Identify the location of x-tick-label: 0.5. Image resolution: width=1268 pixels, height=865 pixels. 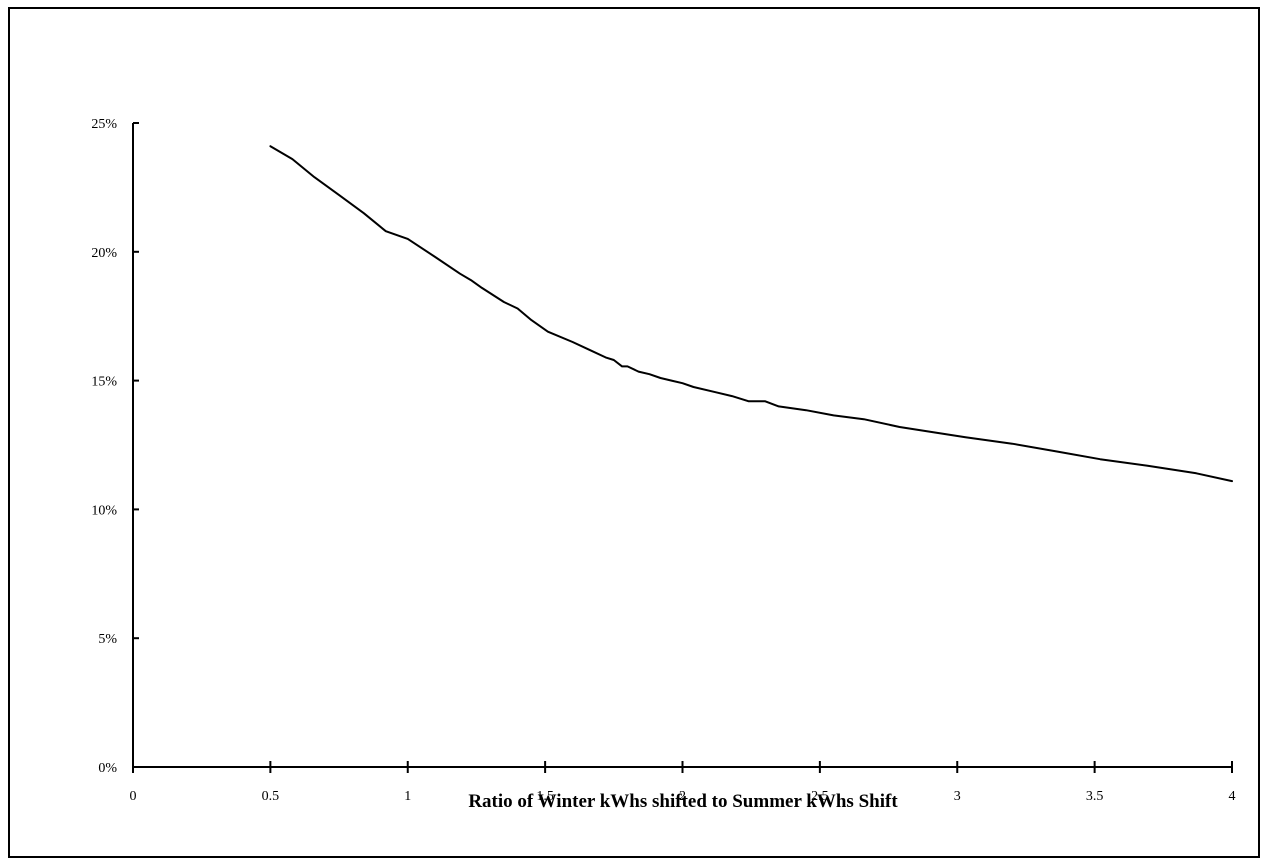
(271, 796).